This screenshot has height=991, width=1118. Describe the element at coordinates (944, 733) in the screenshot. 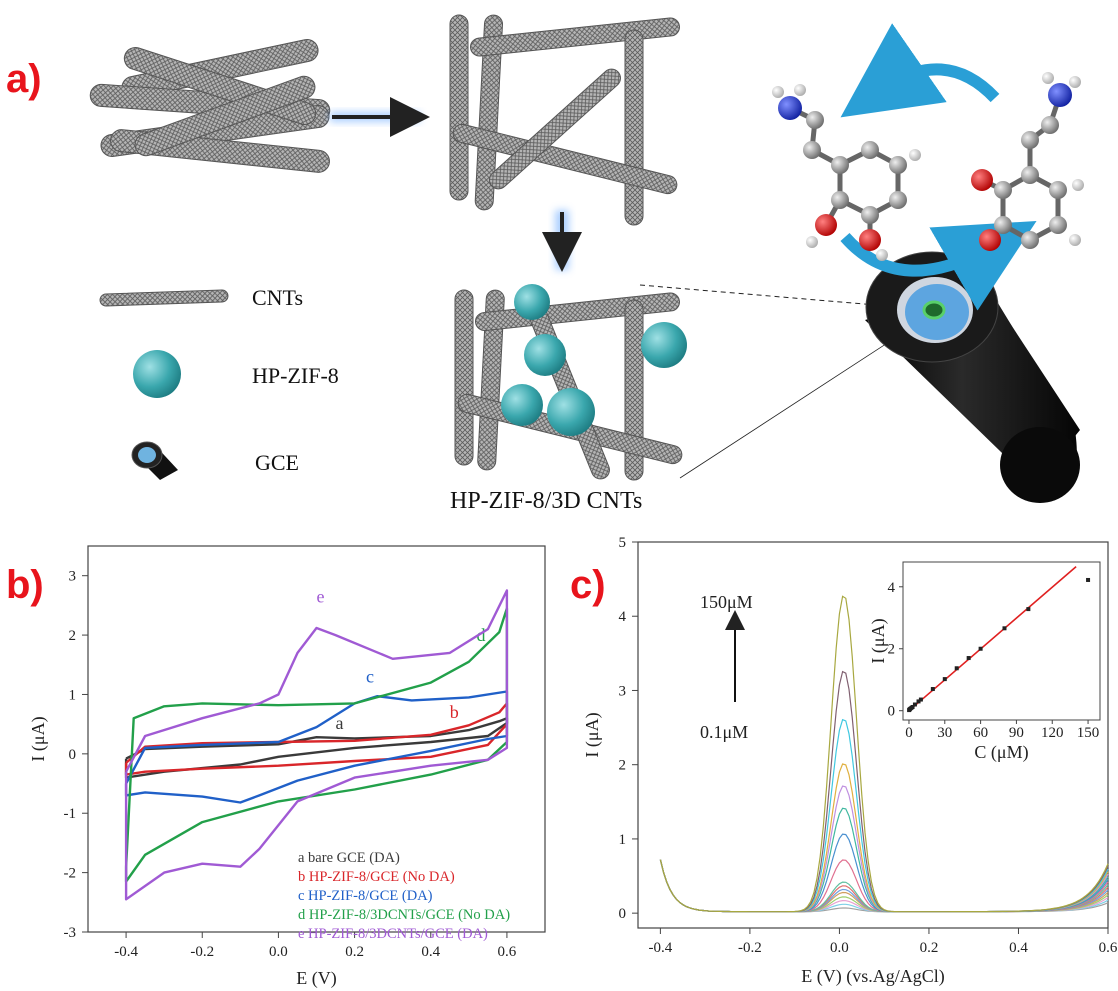

I see `inset-x-tick-label: 30` at that location.